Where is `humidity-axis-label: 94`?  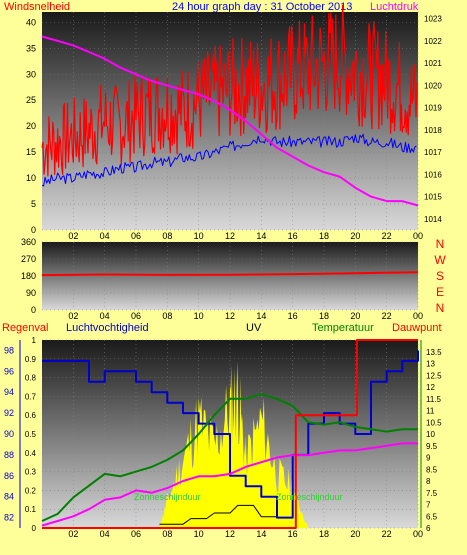 humidity-axis-label: 94 is located at coordinates (9, 392).